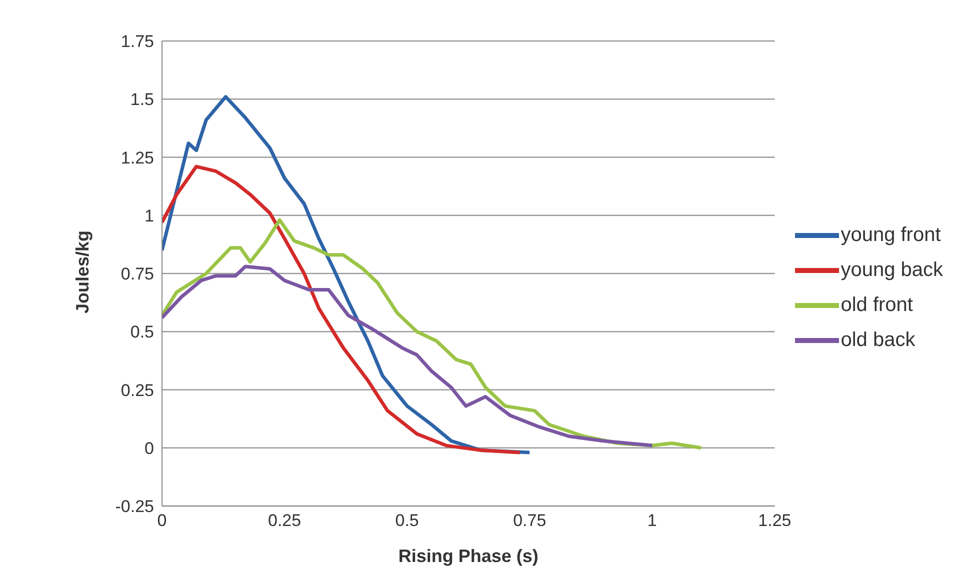 The image size is (961, 572). What do you see at coordinates (890, 235) in the screenshot?
I see `legend-label: young front` at bounding box center [890, 235].